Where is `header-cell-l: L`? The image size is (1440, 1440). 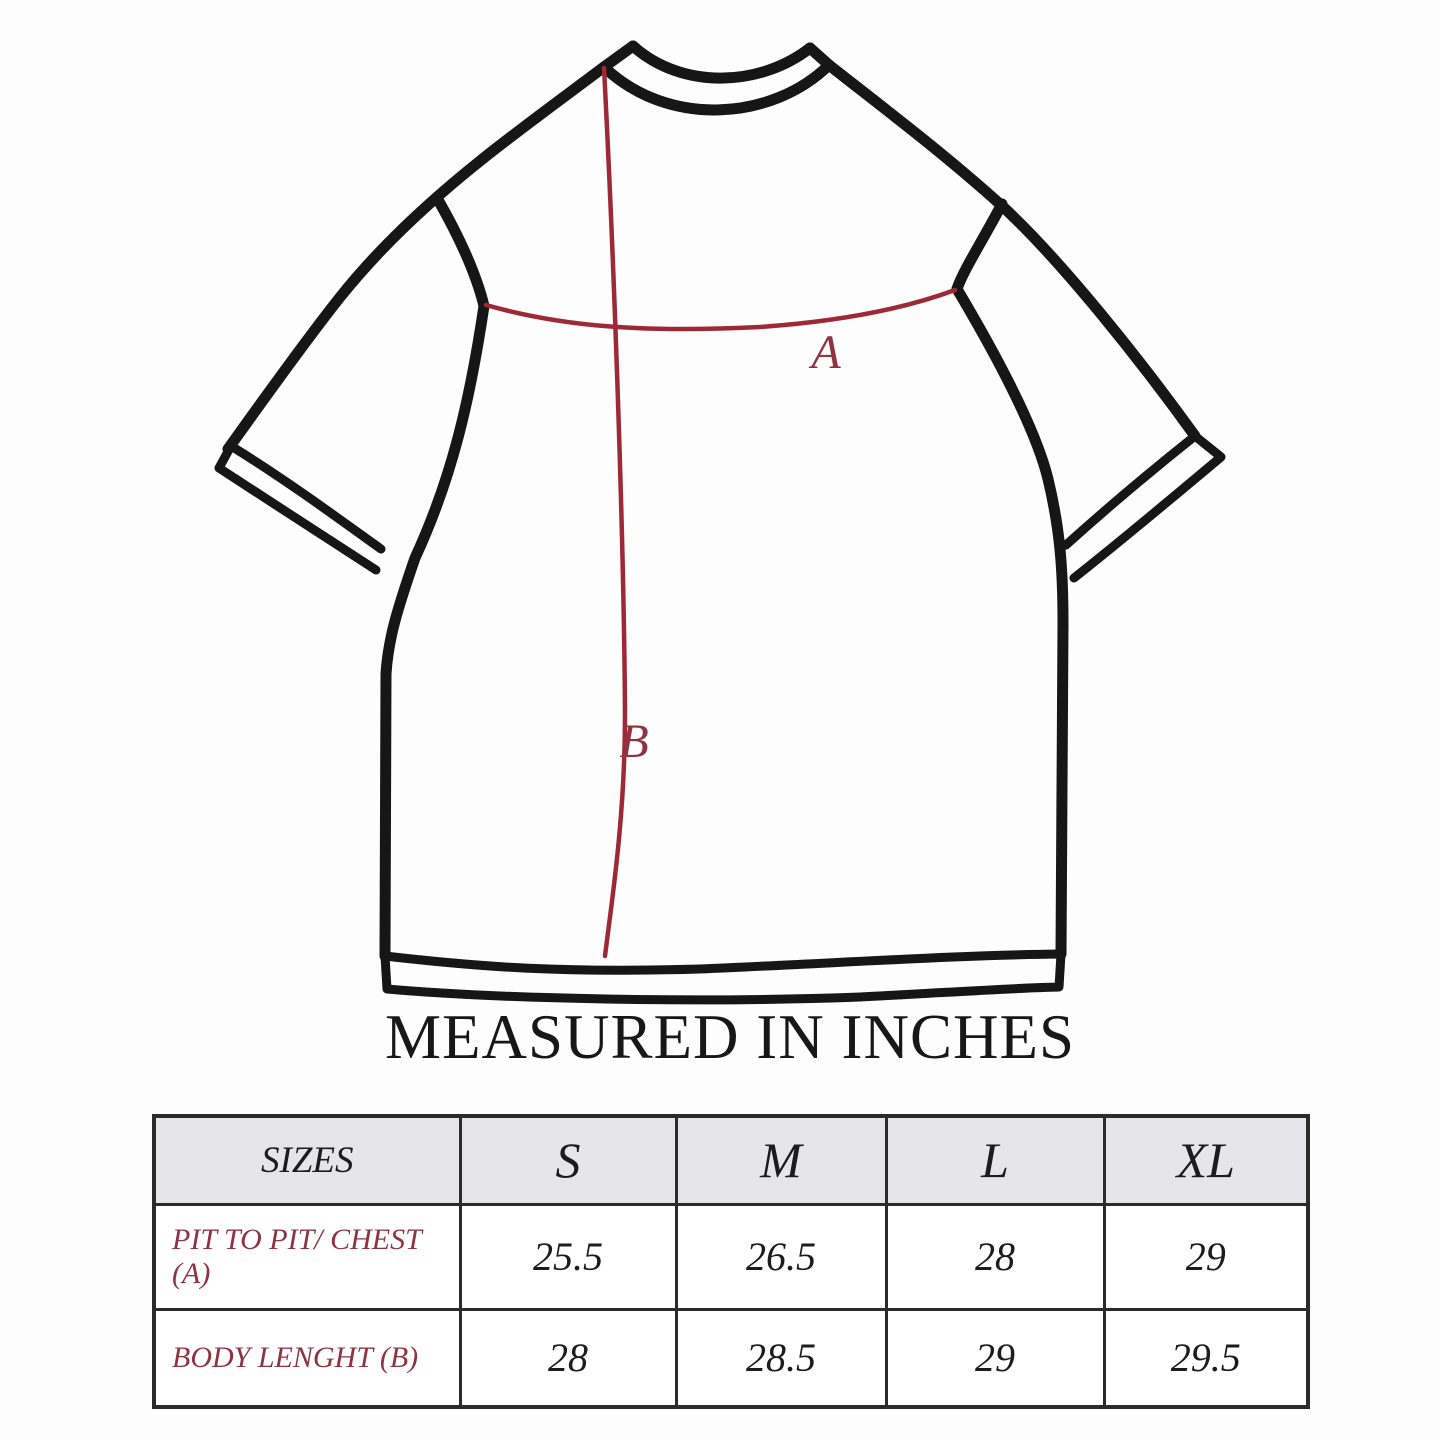
header-cell-l: L is located at coordinates (995, 1160).